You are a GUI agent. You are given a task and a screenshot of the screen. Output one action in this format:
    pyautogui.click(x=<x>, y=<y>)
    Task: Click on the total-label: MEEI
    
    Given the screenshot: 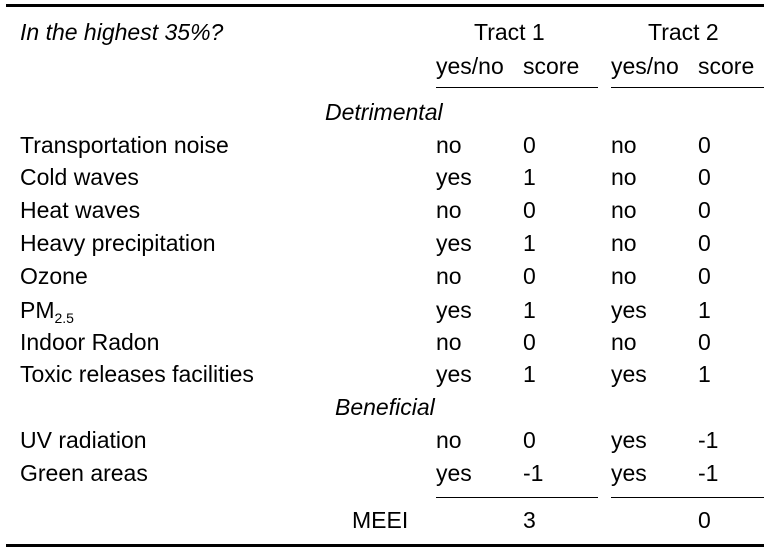 What is the action you would take?
    pyautogui.click(x=380, y=520)
    